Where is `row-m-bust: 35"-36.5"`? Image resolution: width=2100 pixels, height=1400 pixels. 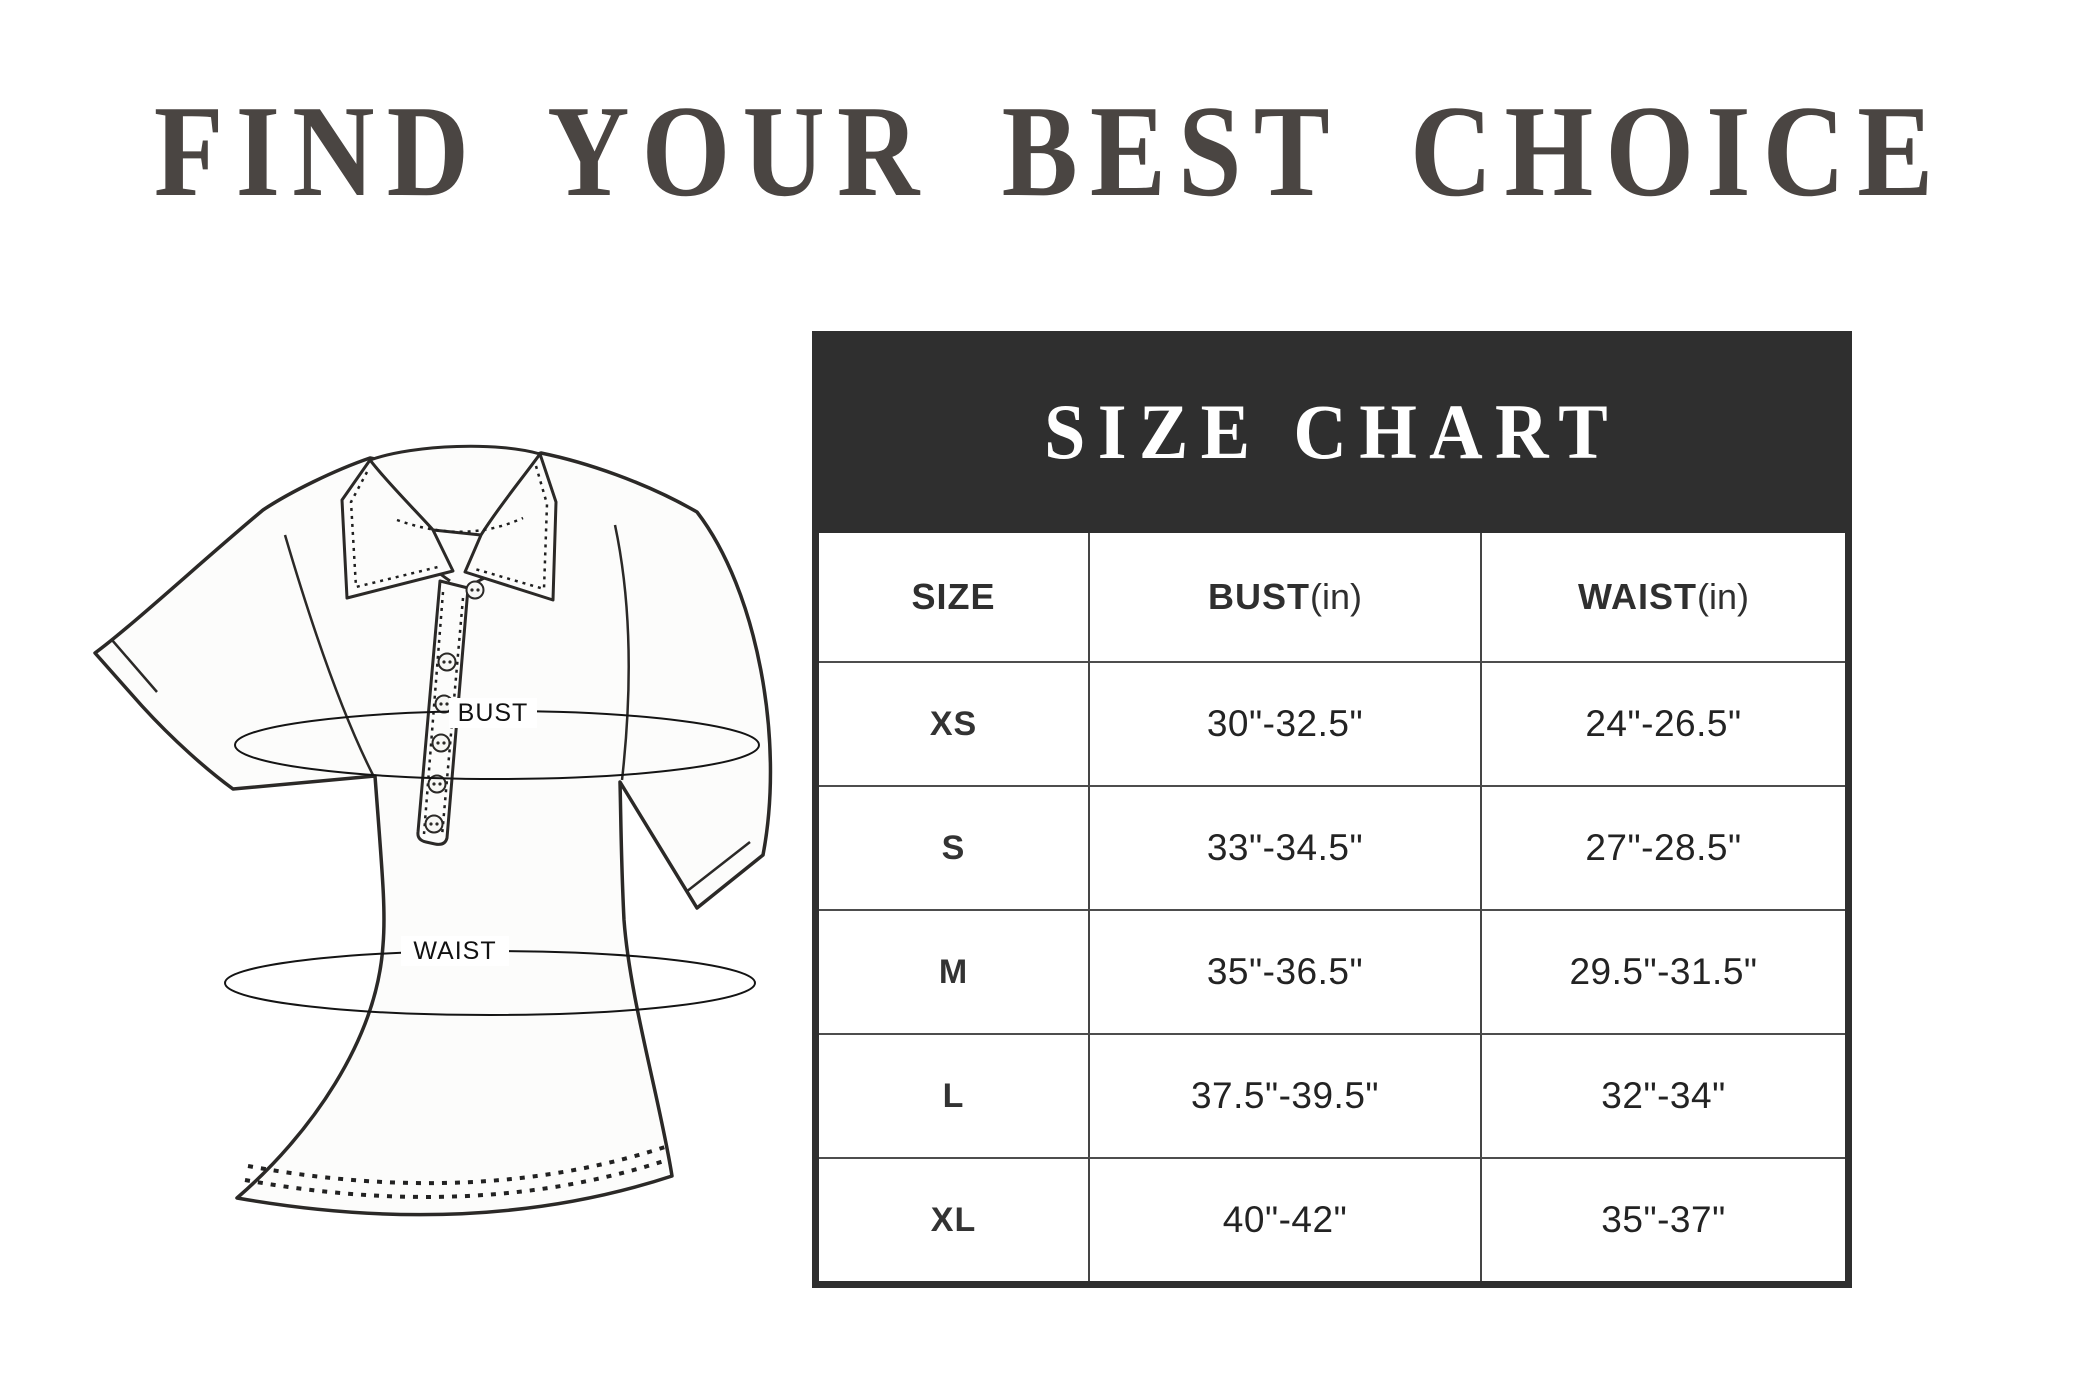
row-m-bust: 35"-36.5" is located at coordinates (1284, 971).